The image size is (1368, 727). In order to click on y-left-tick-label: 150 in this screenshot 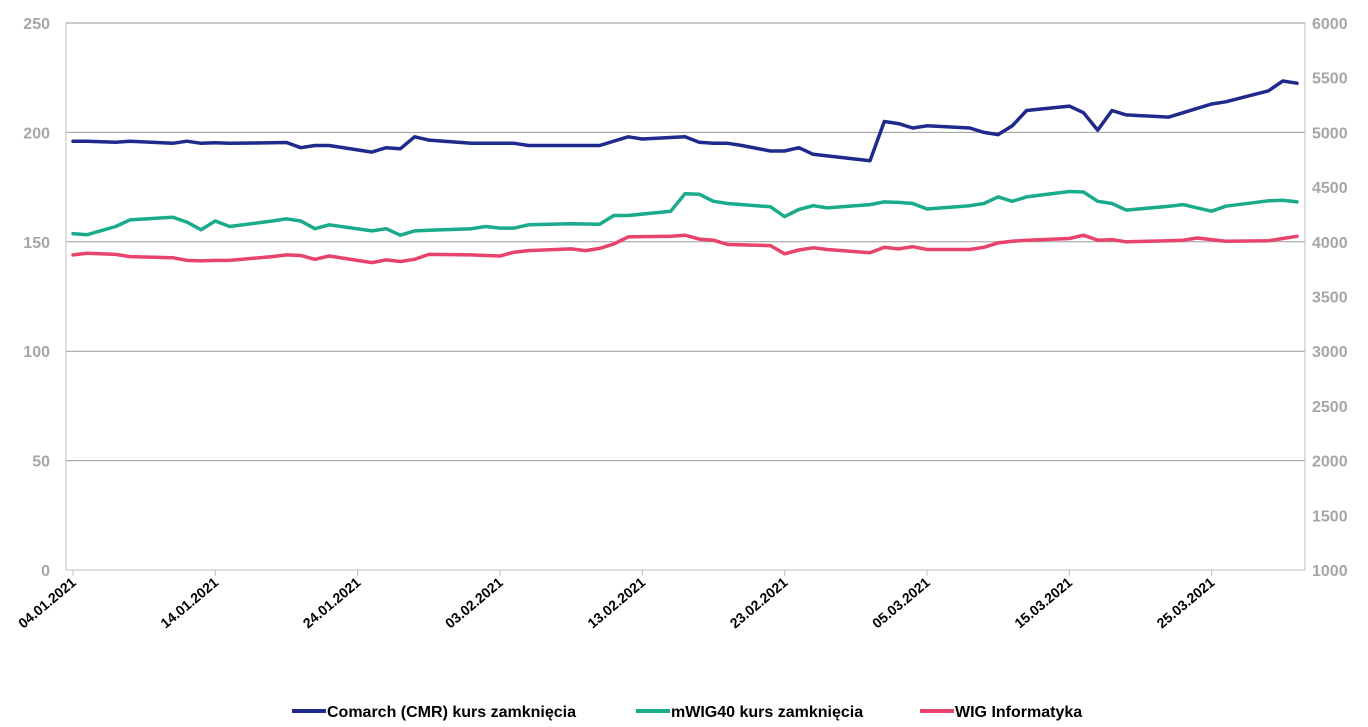, I will do `click(36, 243)`.